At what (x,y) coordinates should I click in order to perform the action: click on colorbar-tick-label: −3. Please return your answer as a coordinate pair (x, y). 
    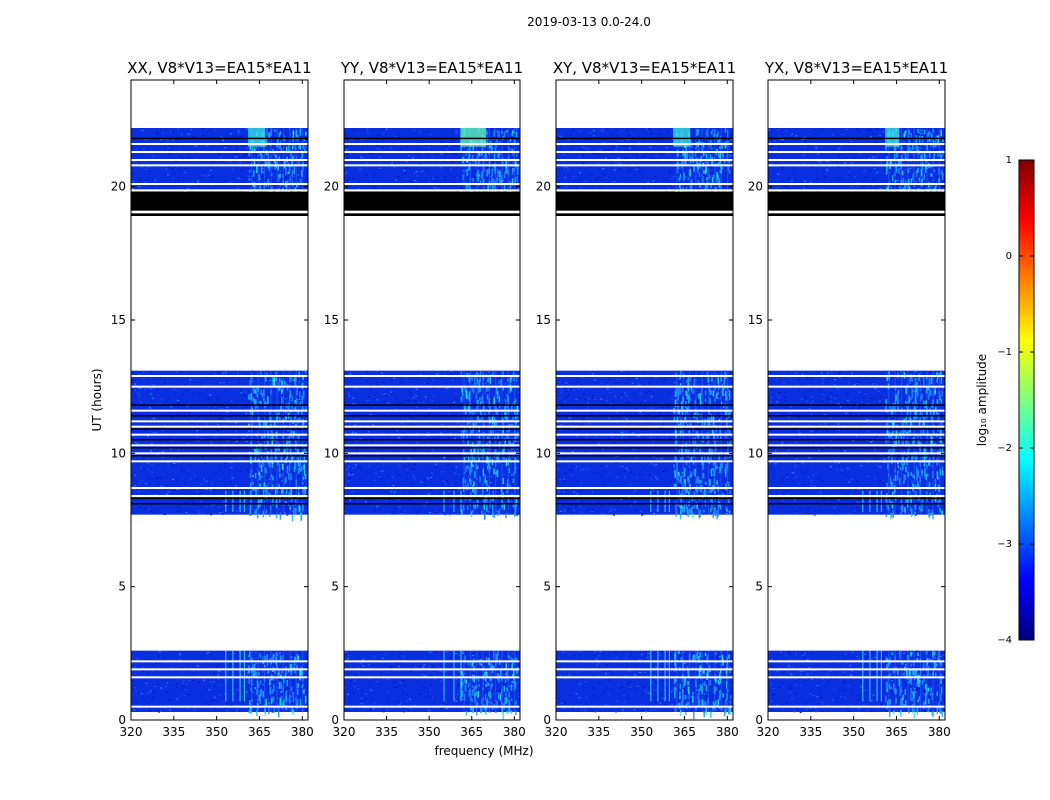
    Looking at the image, I should click on (1004, 544).